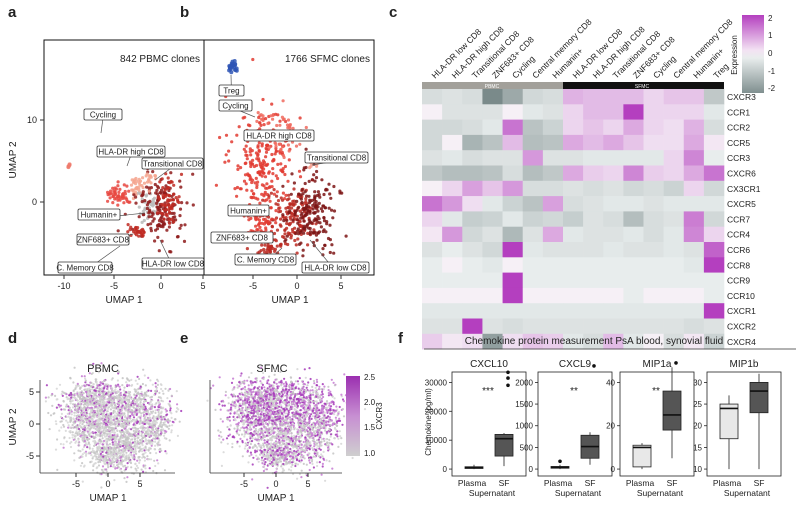  What do you see at coordinates (173, 254) in the screenshot?
I see `annotation-label: HLA-DR low CD8` at bounding box center [173, 254].